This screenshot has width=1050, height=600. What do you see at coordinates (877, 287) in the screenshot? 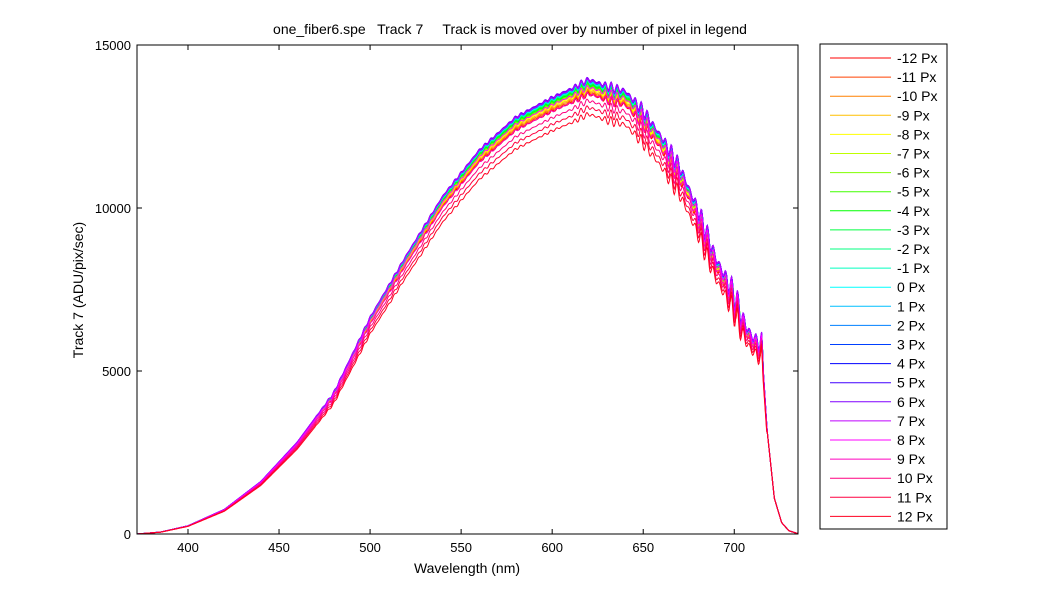
I see `legend-entry: 0 Px` at bounding box center [877, 287].